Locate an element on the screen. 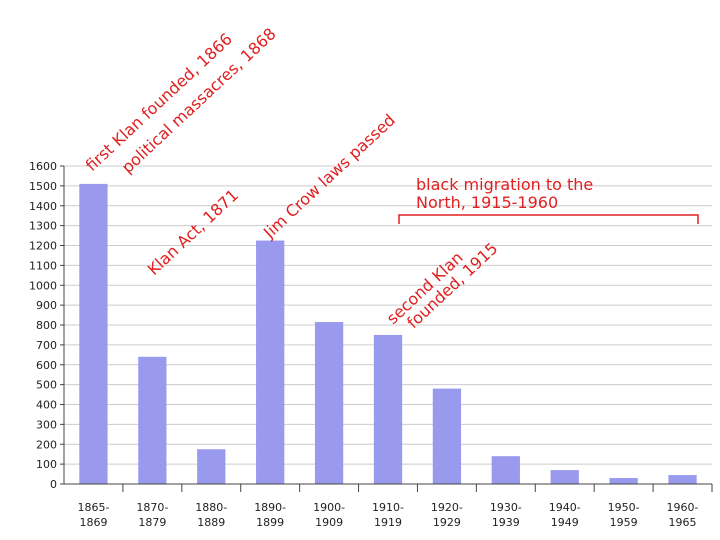  ann-political-massacres: political massacres, 1868 is located at coordinates (199, 100).